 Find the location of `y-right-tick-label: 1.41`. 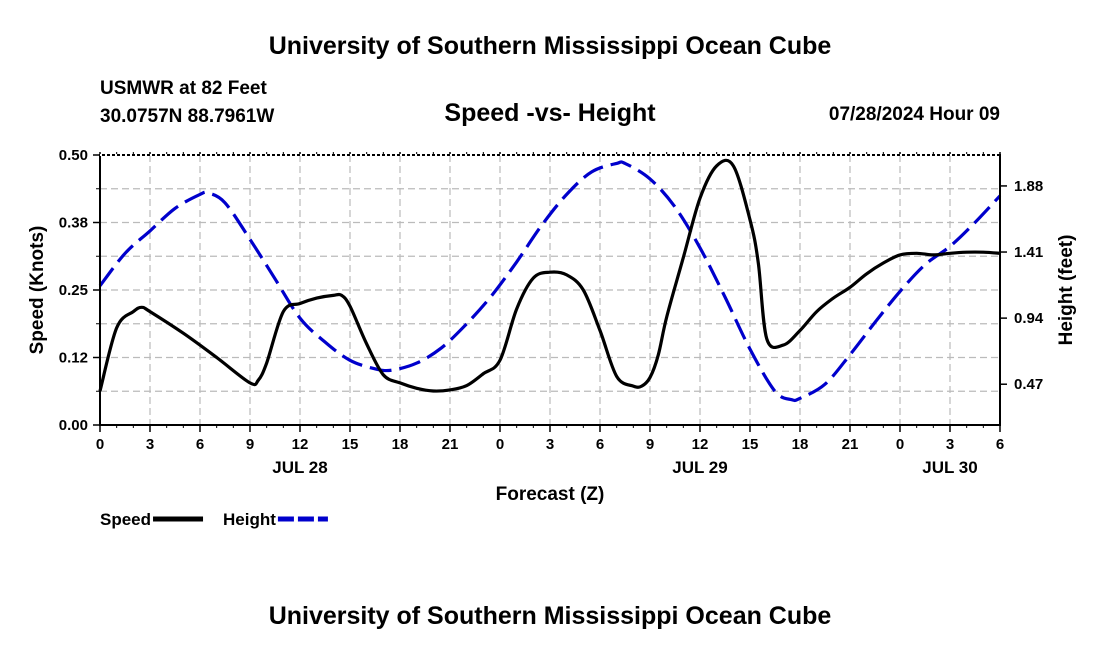

y-right-tick-label: 1.41 is located at coordinates (1028, 252).